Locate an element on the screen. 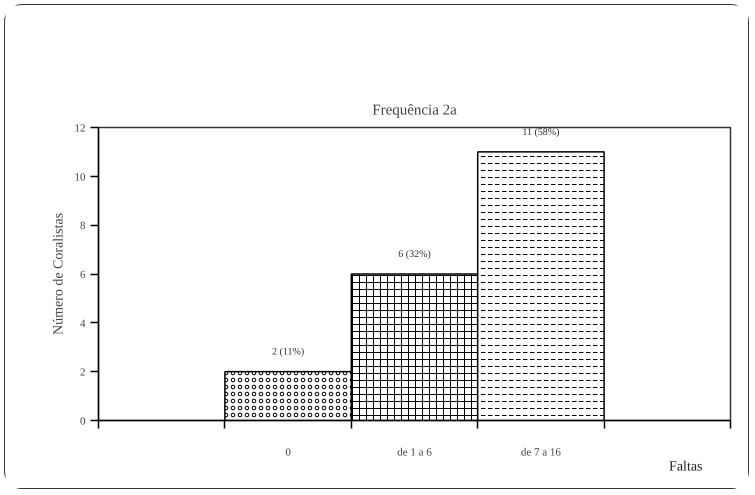  y-axis-title: Número de Coralistas is located at coordinates (59, 274).